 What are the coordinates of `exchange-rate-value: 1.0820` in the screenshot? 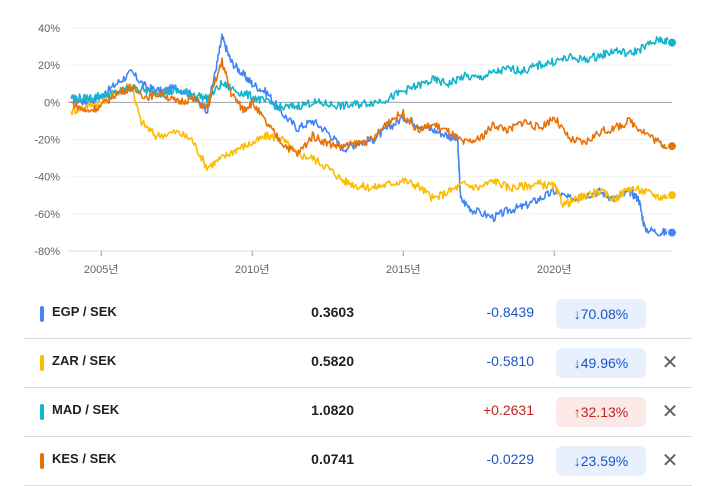 It's located at (332, 410).